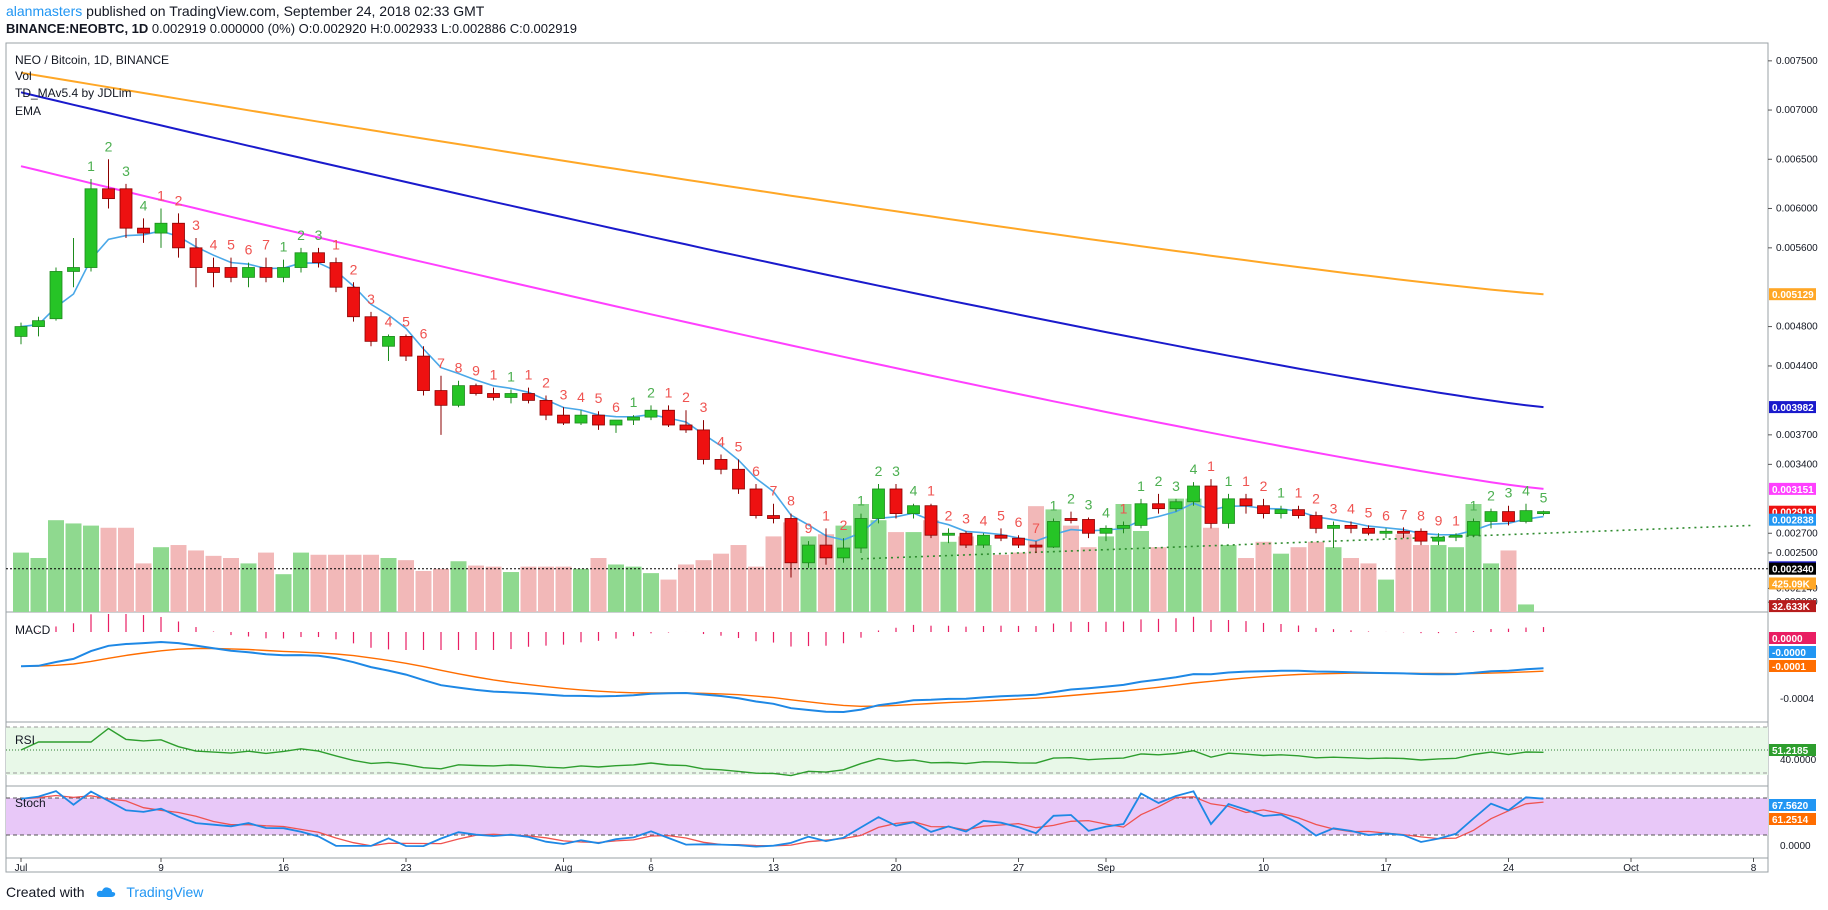 The width and height of the screenshot is (1828, 910). What do you see at coordinates (165, 892) in the screenshot?
I see `tradingview-link: TradingView` at bounding box center [165, 892].